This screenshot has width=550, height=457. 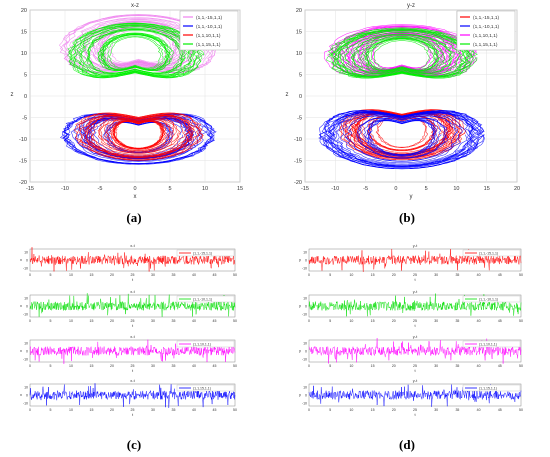 I want to click on series-(1,1,-10,1,1), so click(x=401, y=140).